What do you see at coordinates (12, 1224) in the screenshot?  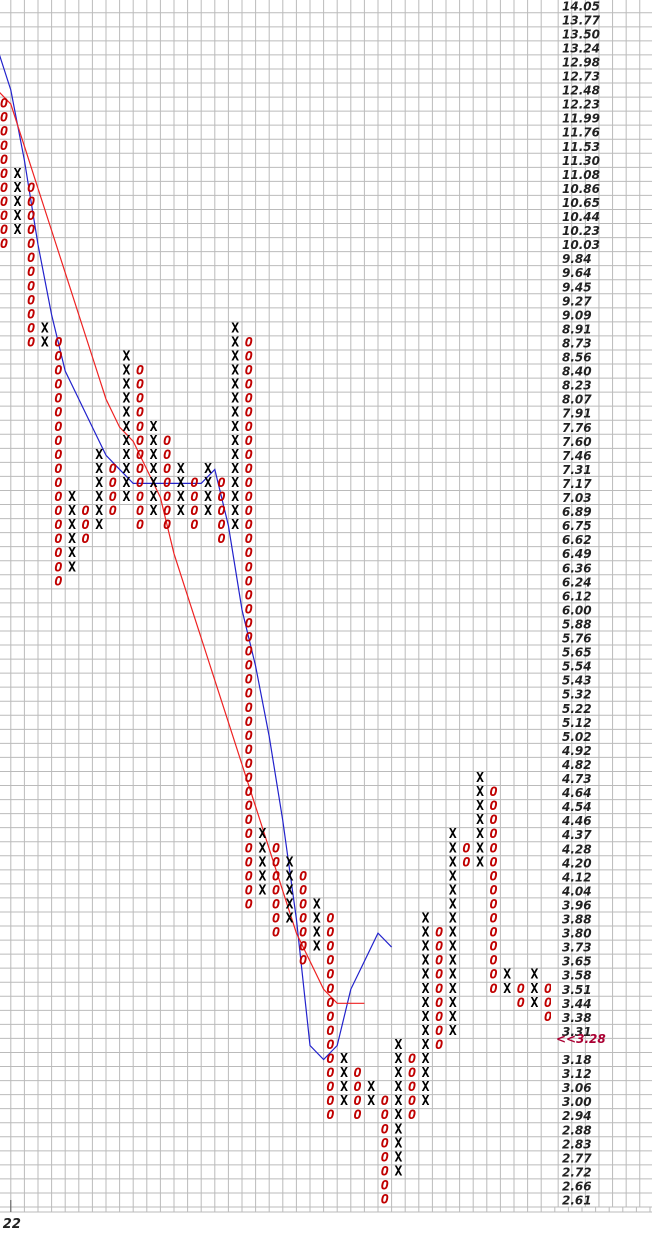 I see `date-tick-label: 22` at bounding box center [12, 1224].